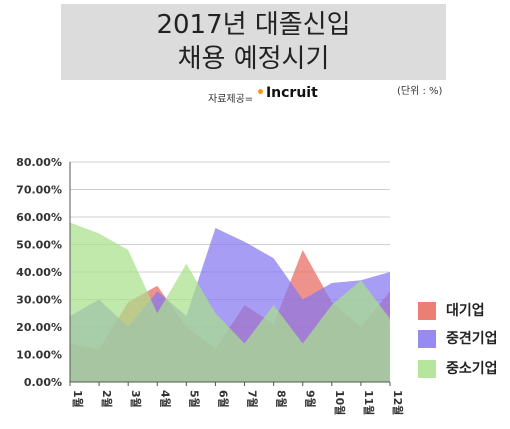  Describe the element at coordinates (291, 93) in the screenshot. I see `incruit-logo-text: Incruit` at that location.